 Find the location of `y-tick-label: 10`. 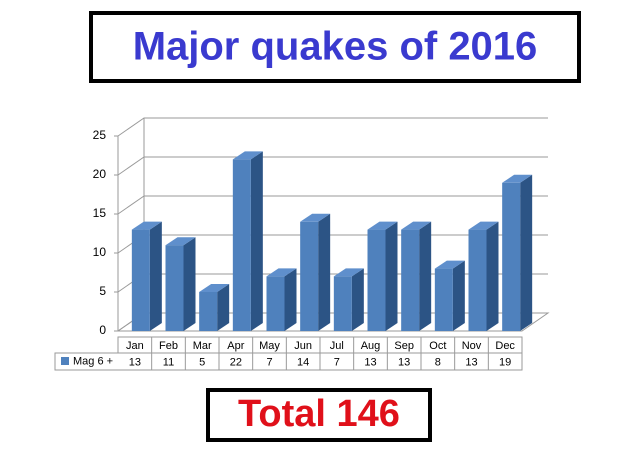

y-tick-label: 10 is located at coordinates (100, 252).